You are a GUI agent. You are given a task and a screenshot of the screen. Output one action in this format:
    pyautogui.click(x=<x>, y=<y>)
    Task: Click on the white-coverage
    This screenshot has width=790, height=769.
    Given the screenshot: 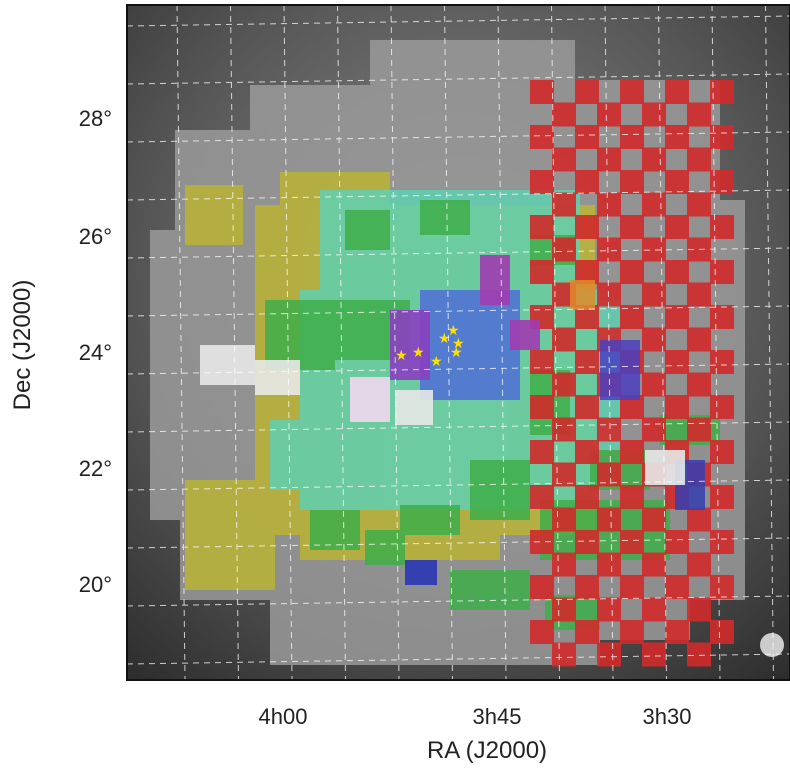 What is the action you would take?
    pyautogui.click(x=442, y=415)
    